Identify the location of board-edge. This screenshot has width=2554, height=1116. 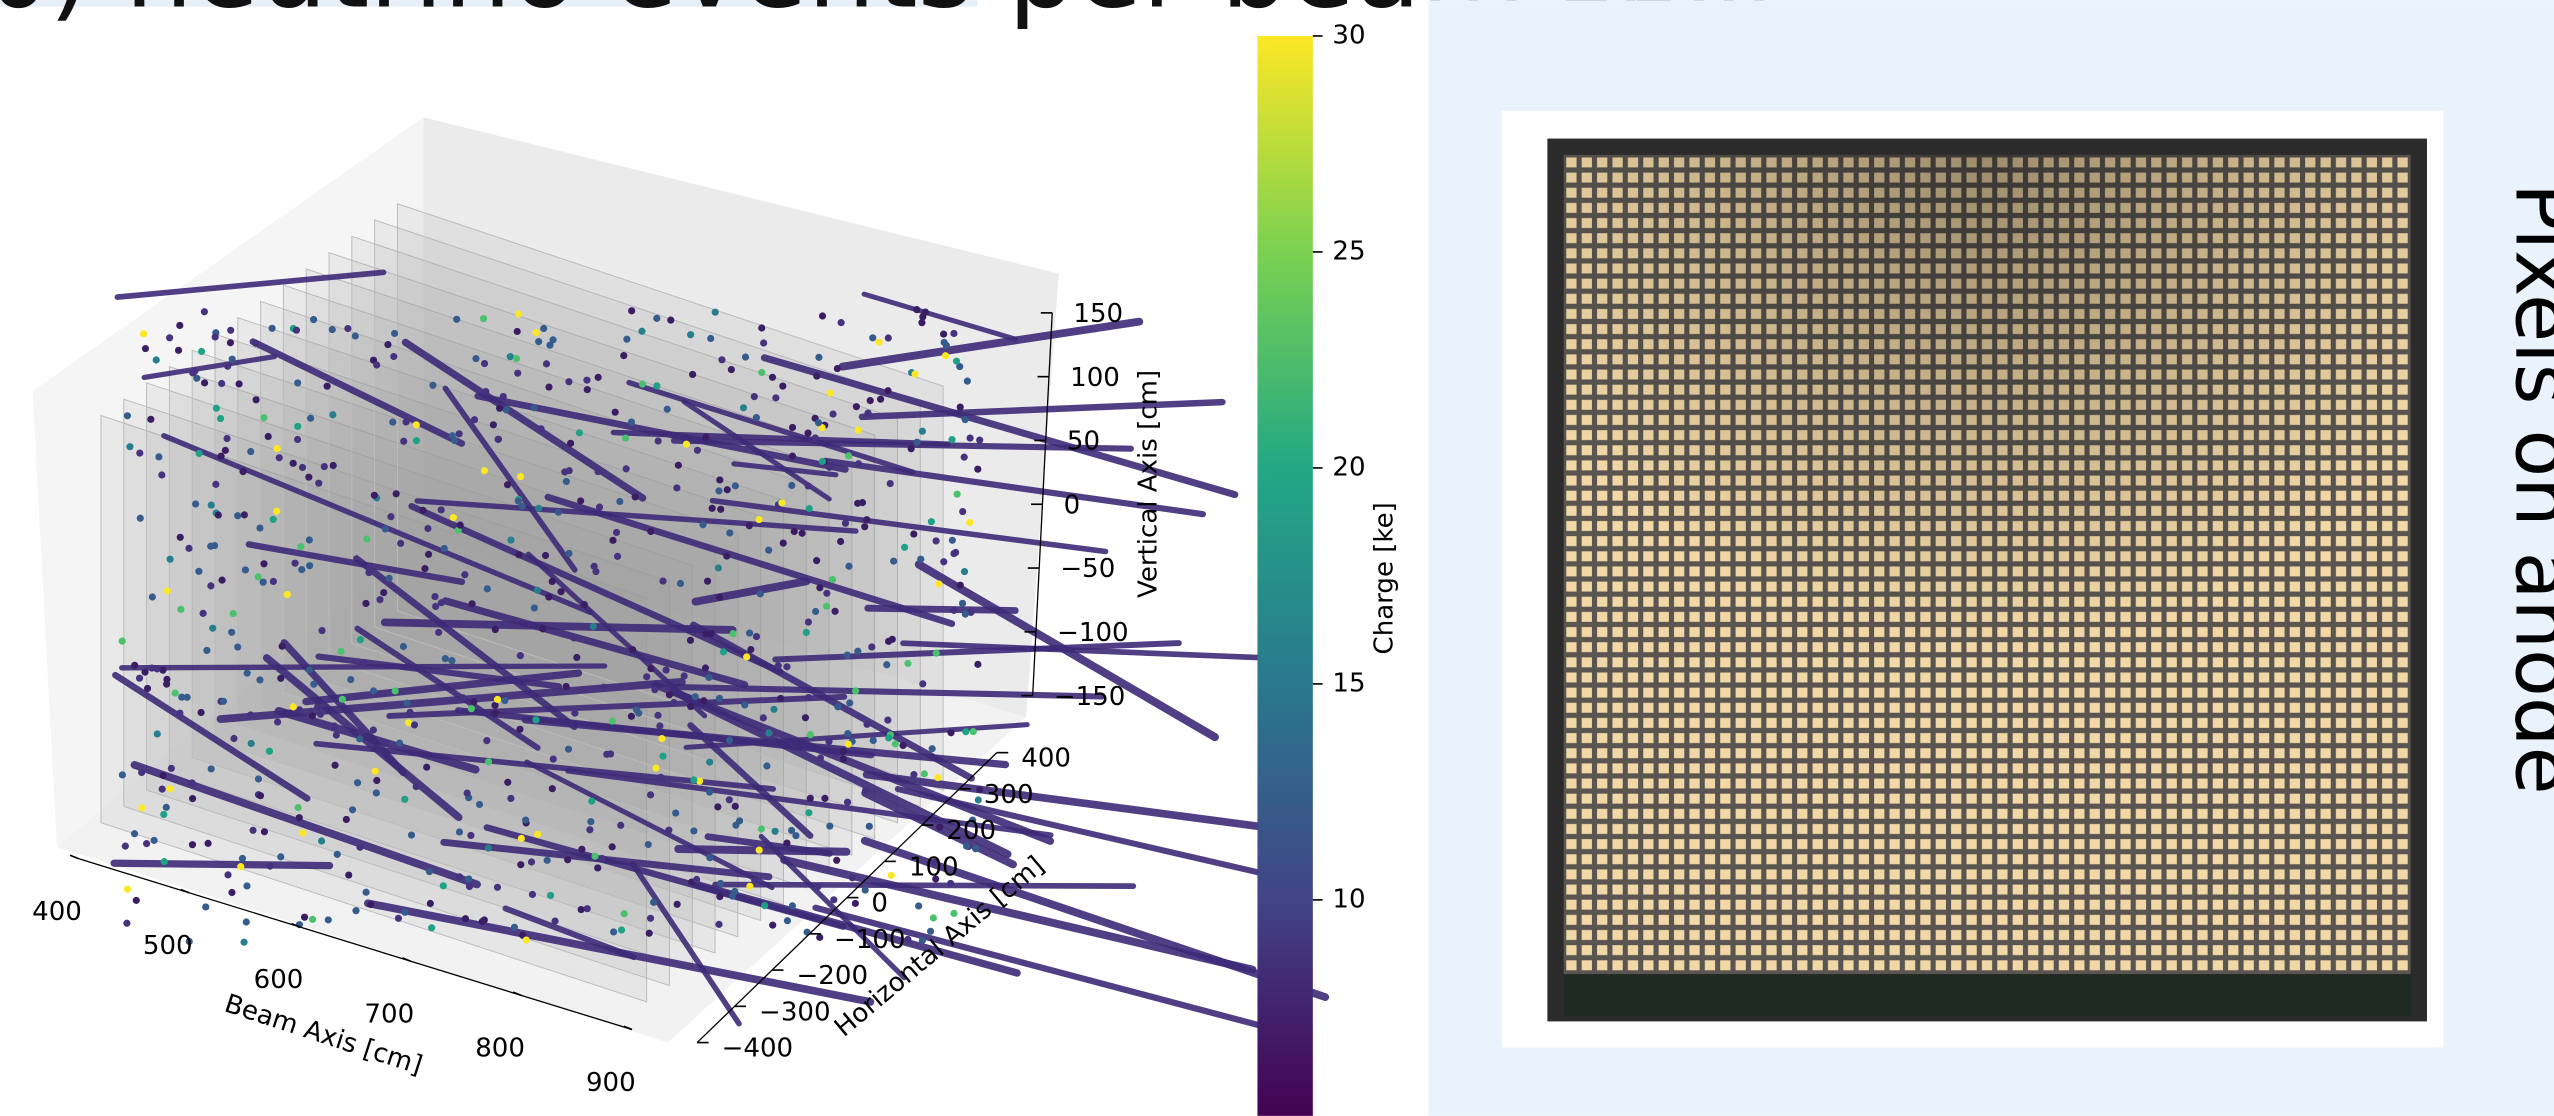
(1987, 995).